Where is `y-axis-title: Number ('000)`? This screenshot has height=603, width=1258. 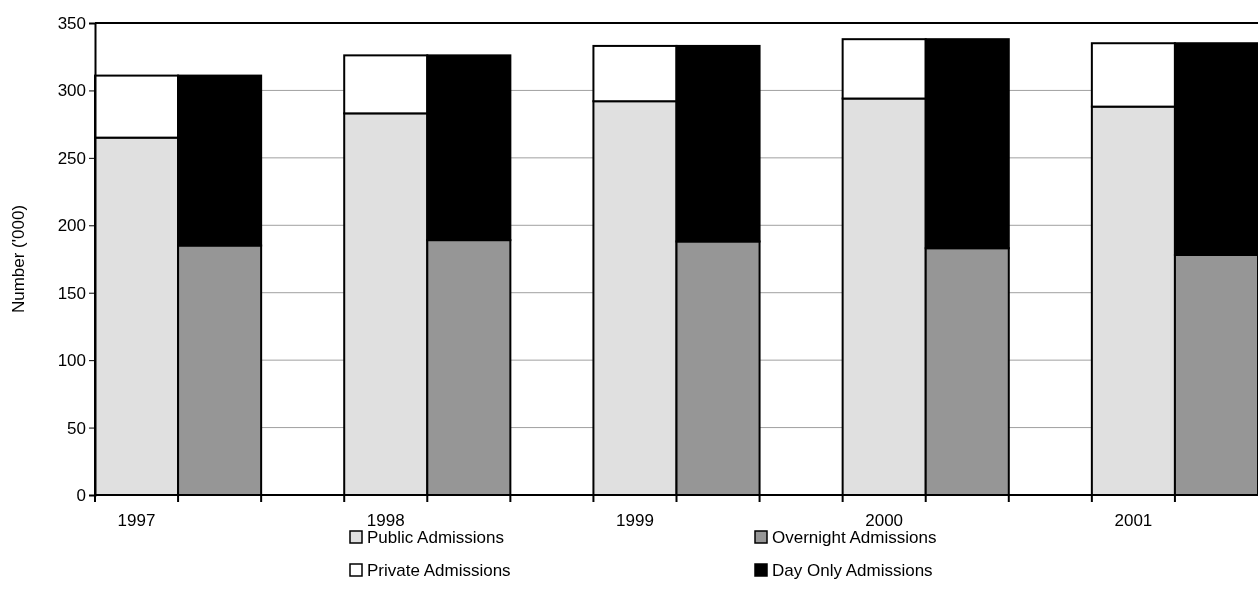
y-axis-title: Number ('000) is located at coordinates (18, 259).